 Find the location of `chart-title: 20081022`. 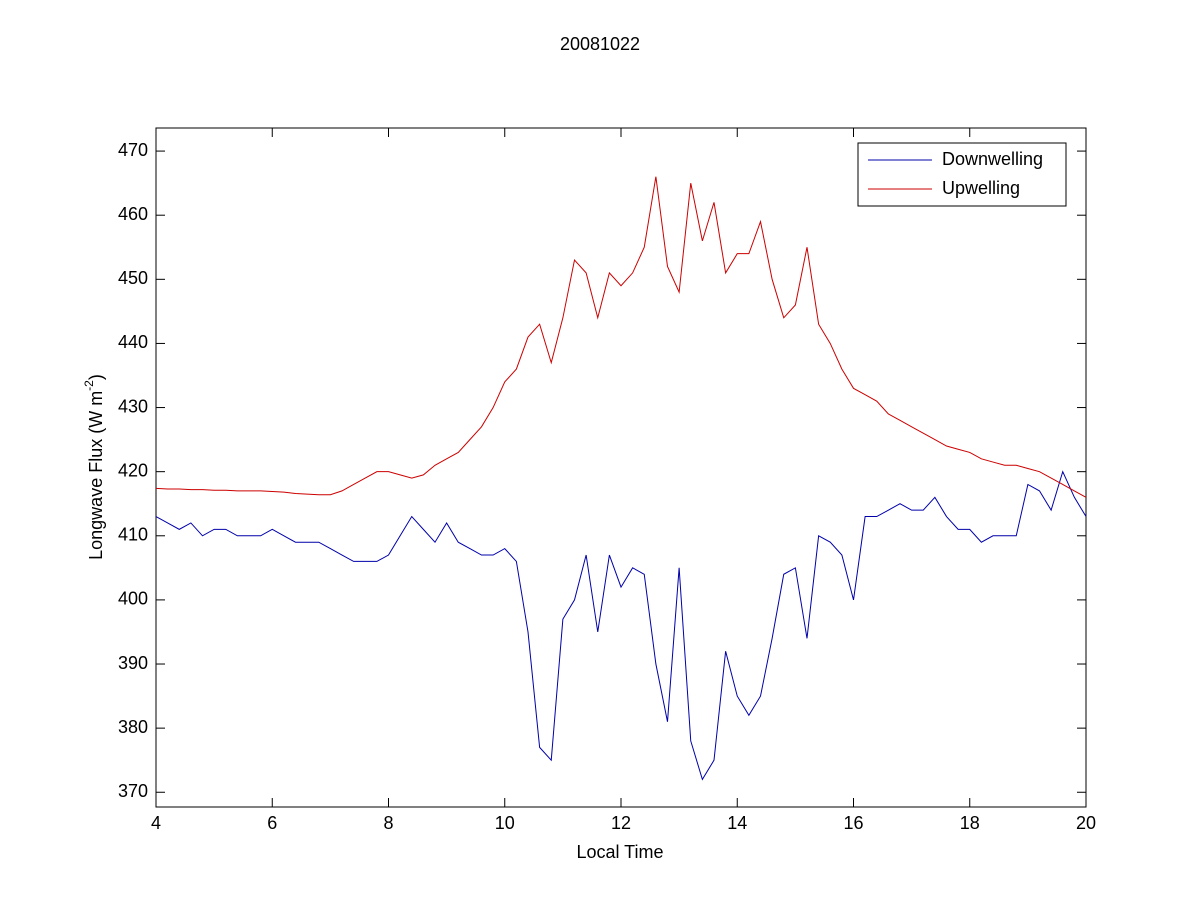

chart-title: 20081022 is located at coordinates (600, 44).